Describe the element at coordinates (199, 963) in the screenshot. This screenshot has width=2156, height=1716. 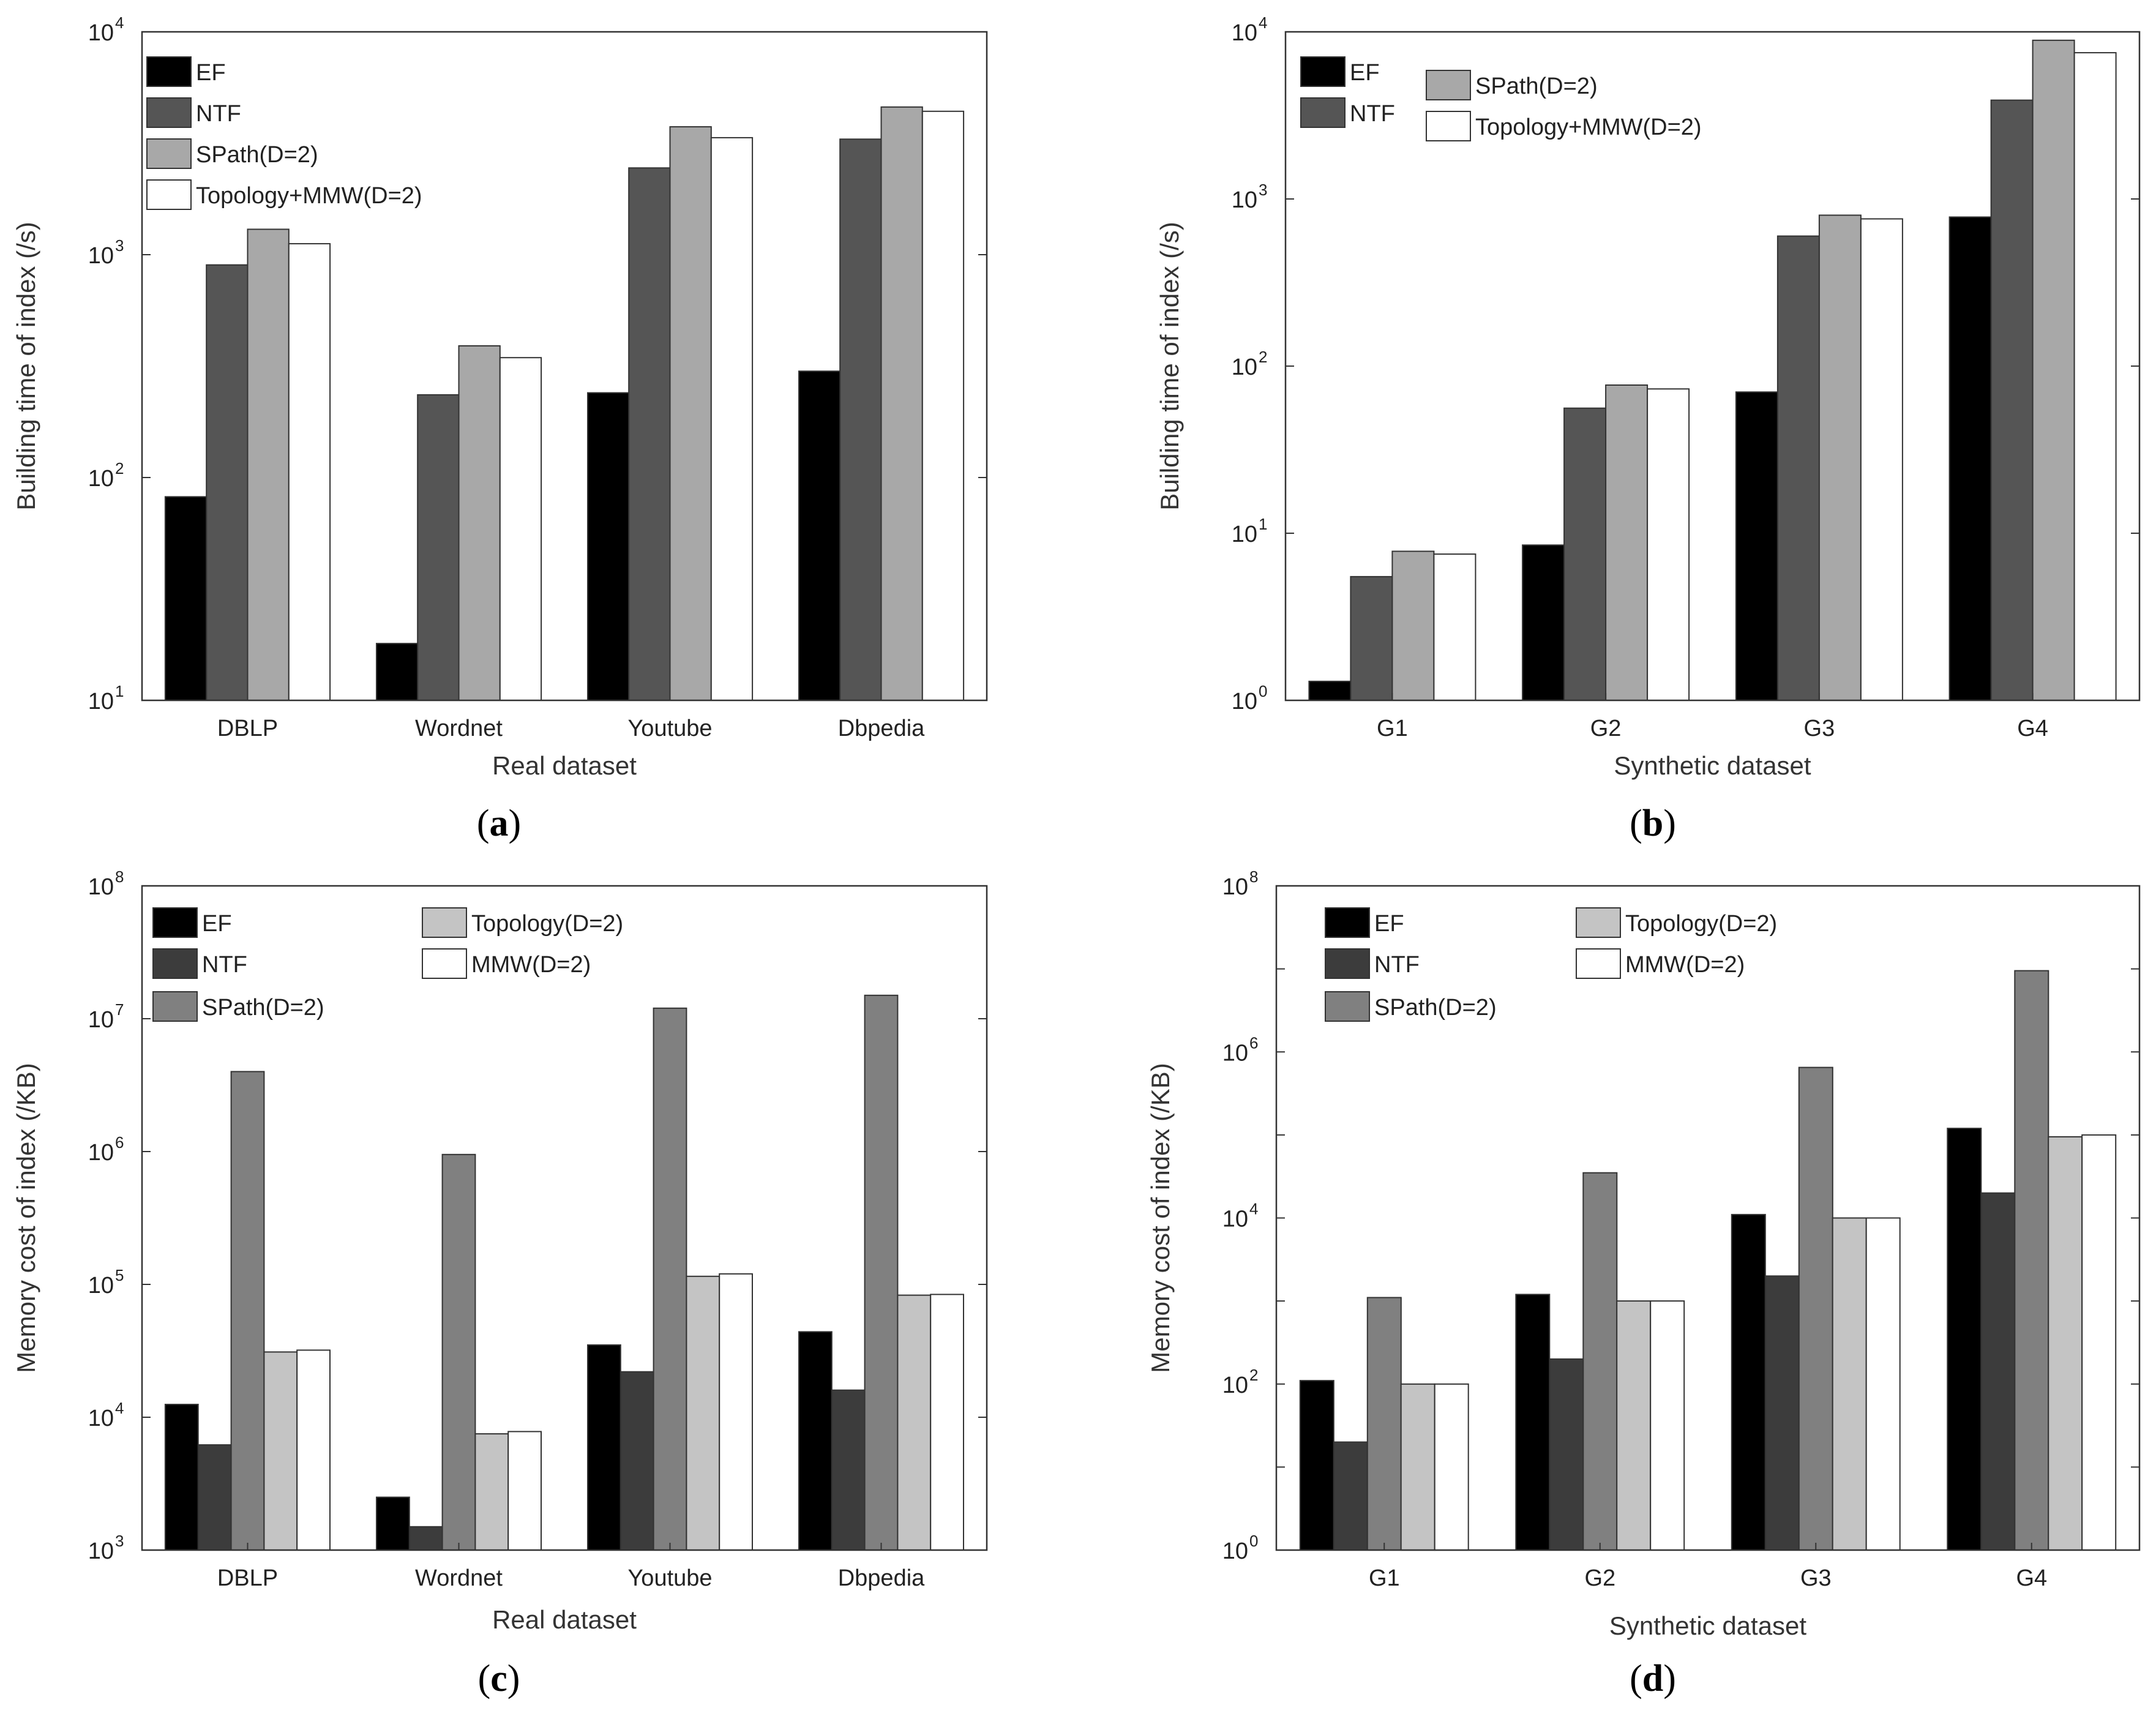
I see `legend-item-ntf: NTF` at that location.